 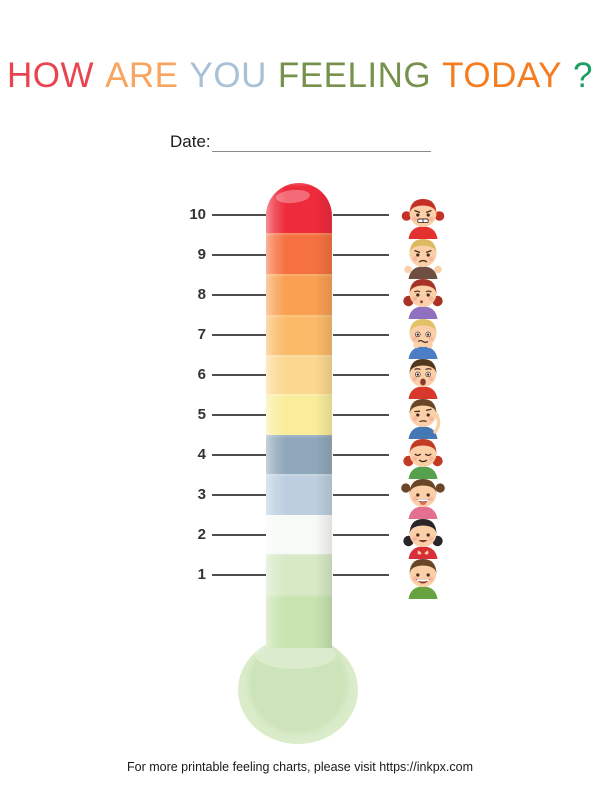 I want to click on title-word-are: ARE, so click(x=142, y=75).